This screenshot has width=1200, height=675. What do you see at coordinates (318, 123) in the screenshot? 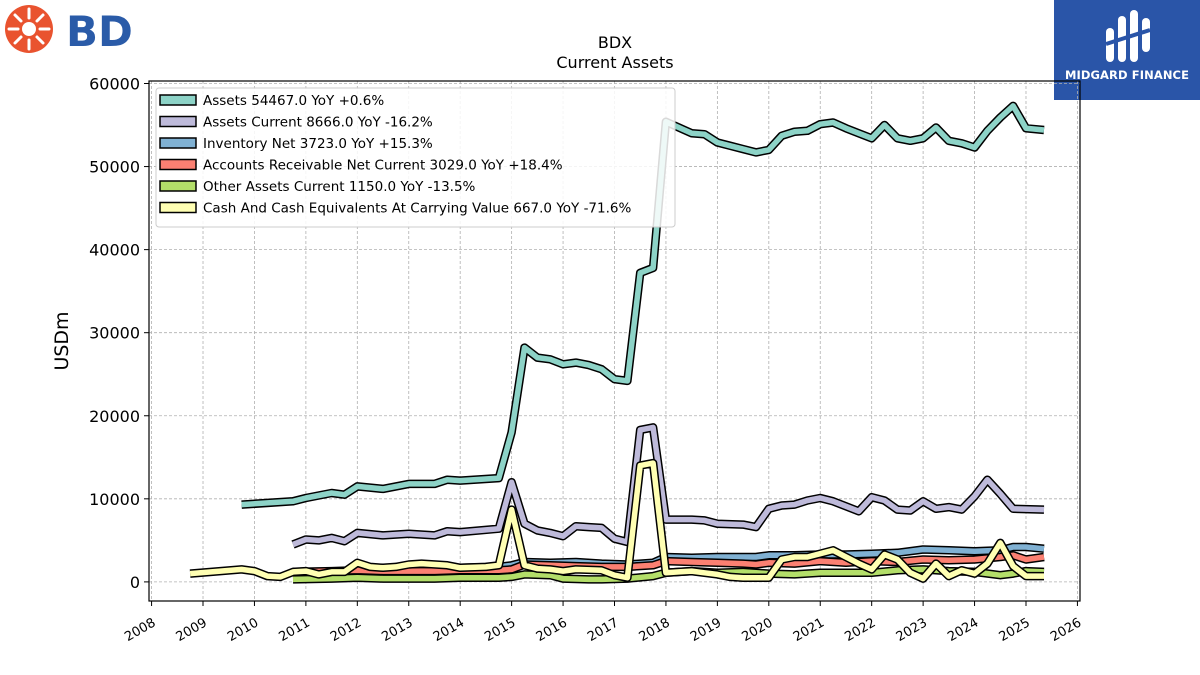
I see `legend-label: Assets Current 8666.0 YoY -16.2%` at bounding box center [318, 123].